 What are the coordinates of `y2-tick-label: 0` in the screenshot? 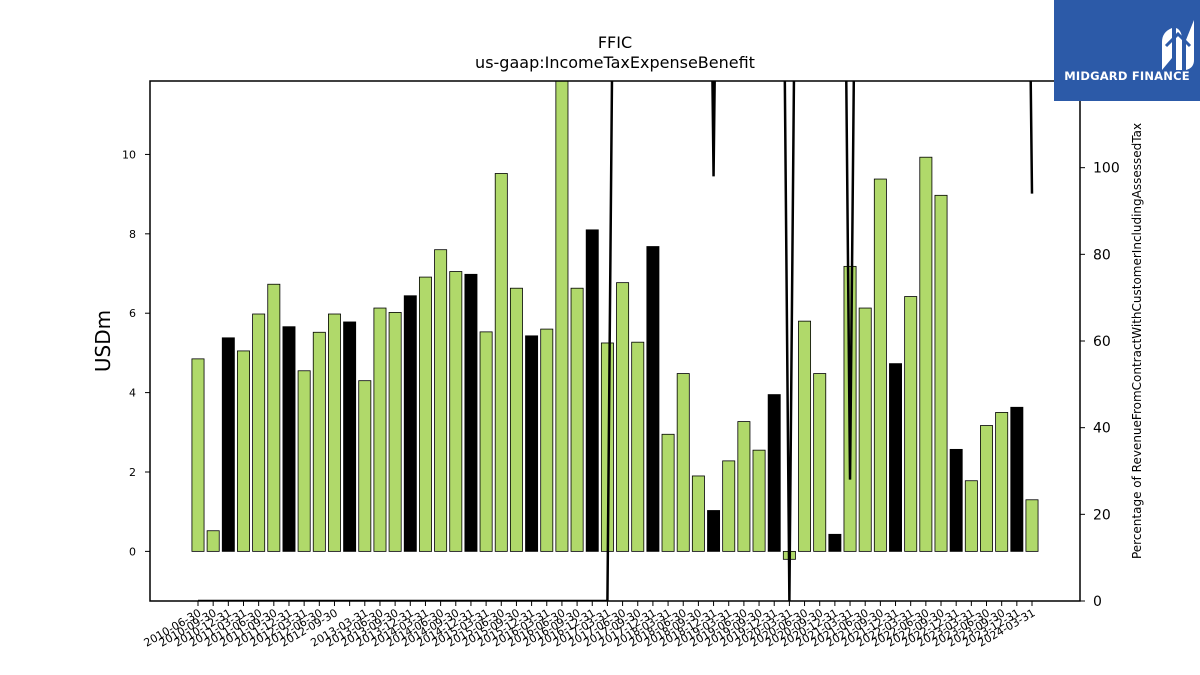 It's located at (1097, 602).